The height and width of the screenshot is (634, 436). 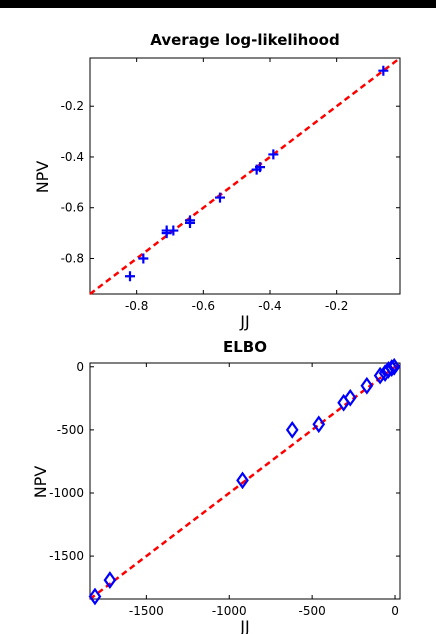 I want to click on y-tick-label: -0.6, so click(x=72, y=208).